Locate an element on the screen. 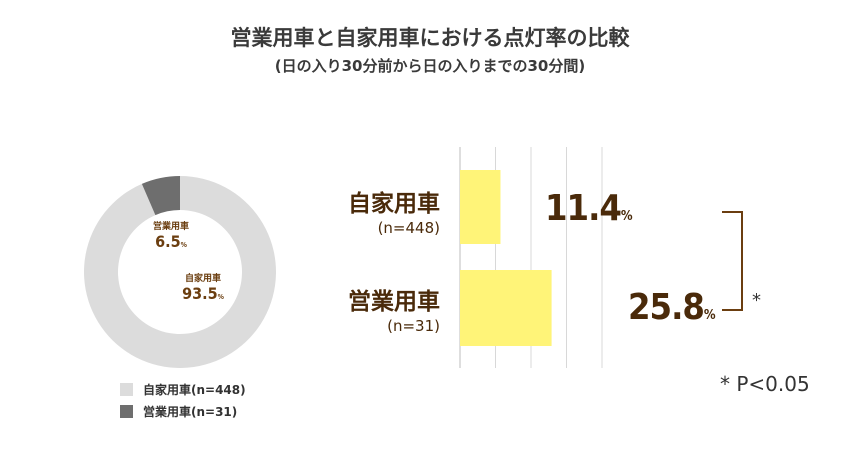 This screenshot has height=460, width=860. significance-bracket is located at coordinates (732, 261).